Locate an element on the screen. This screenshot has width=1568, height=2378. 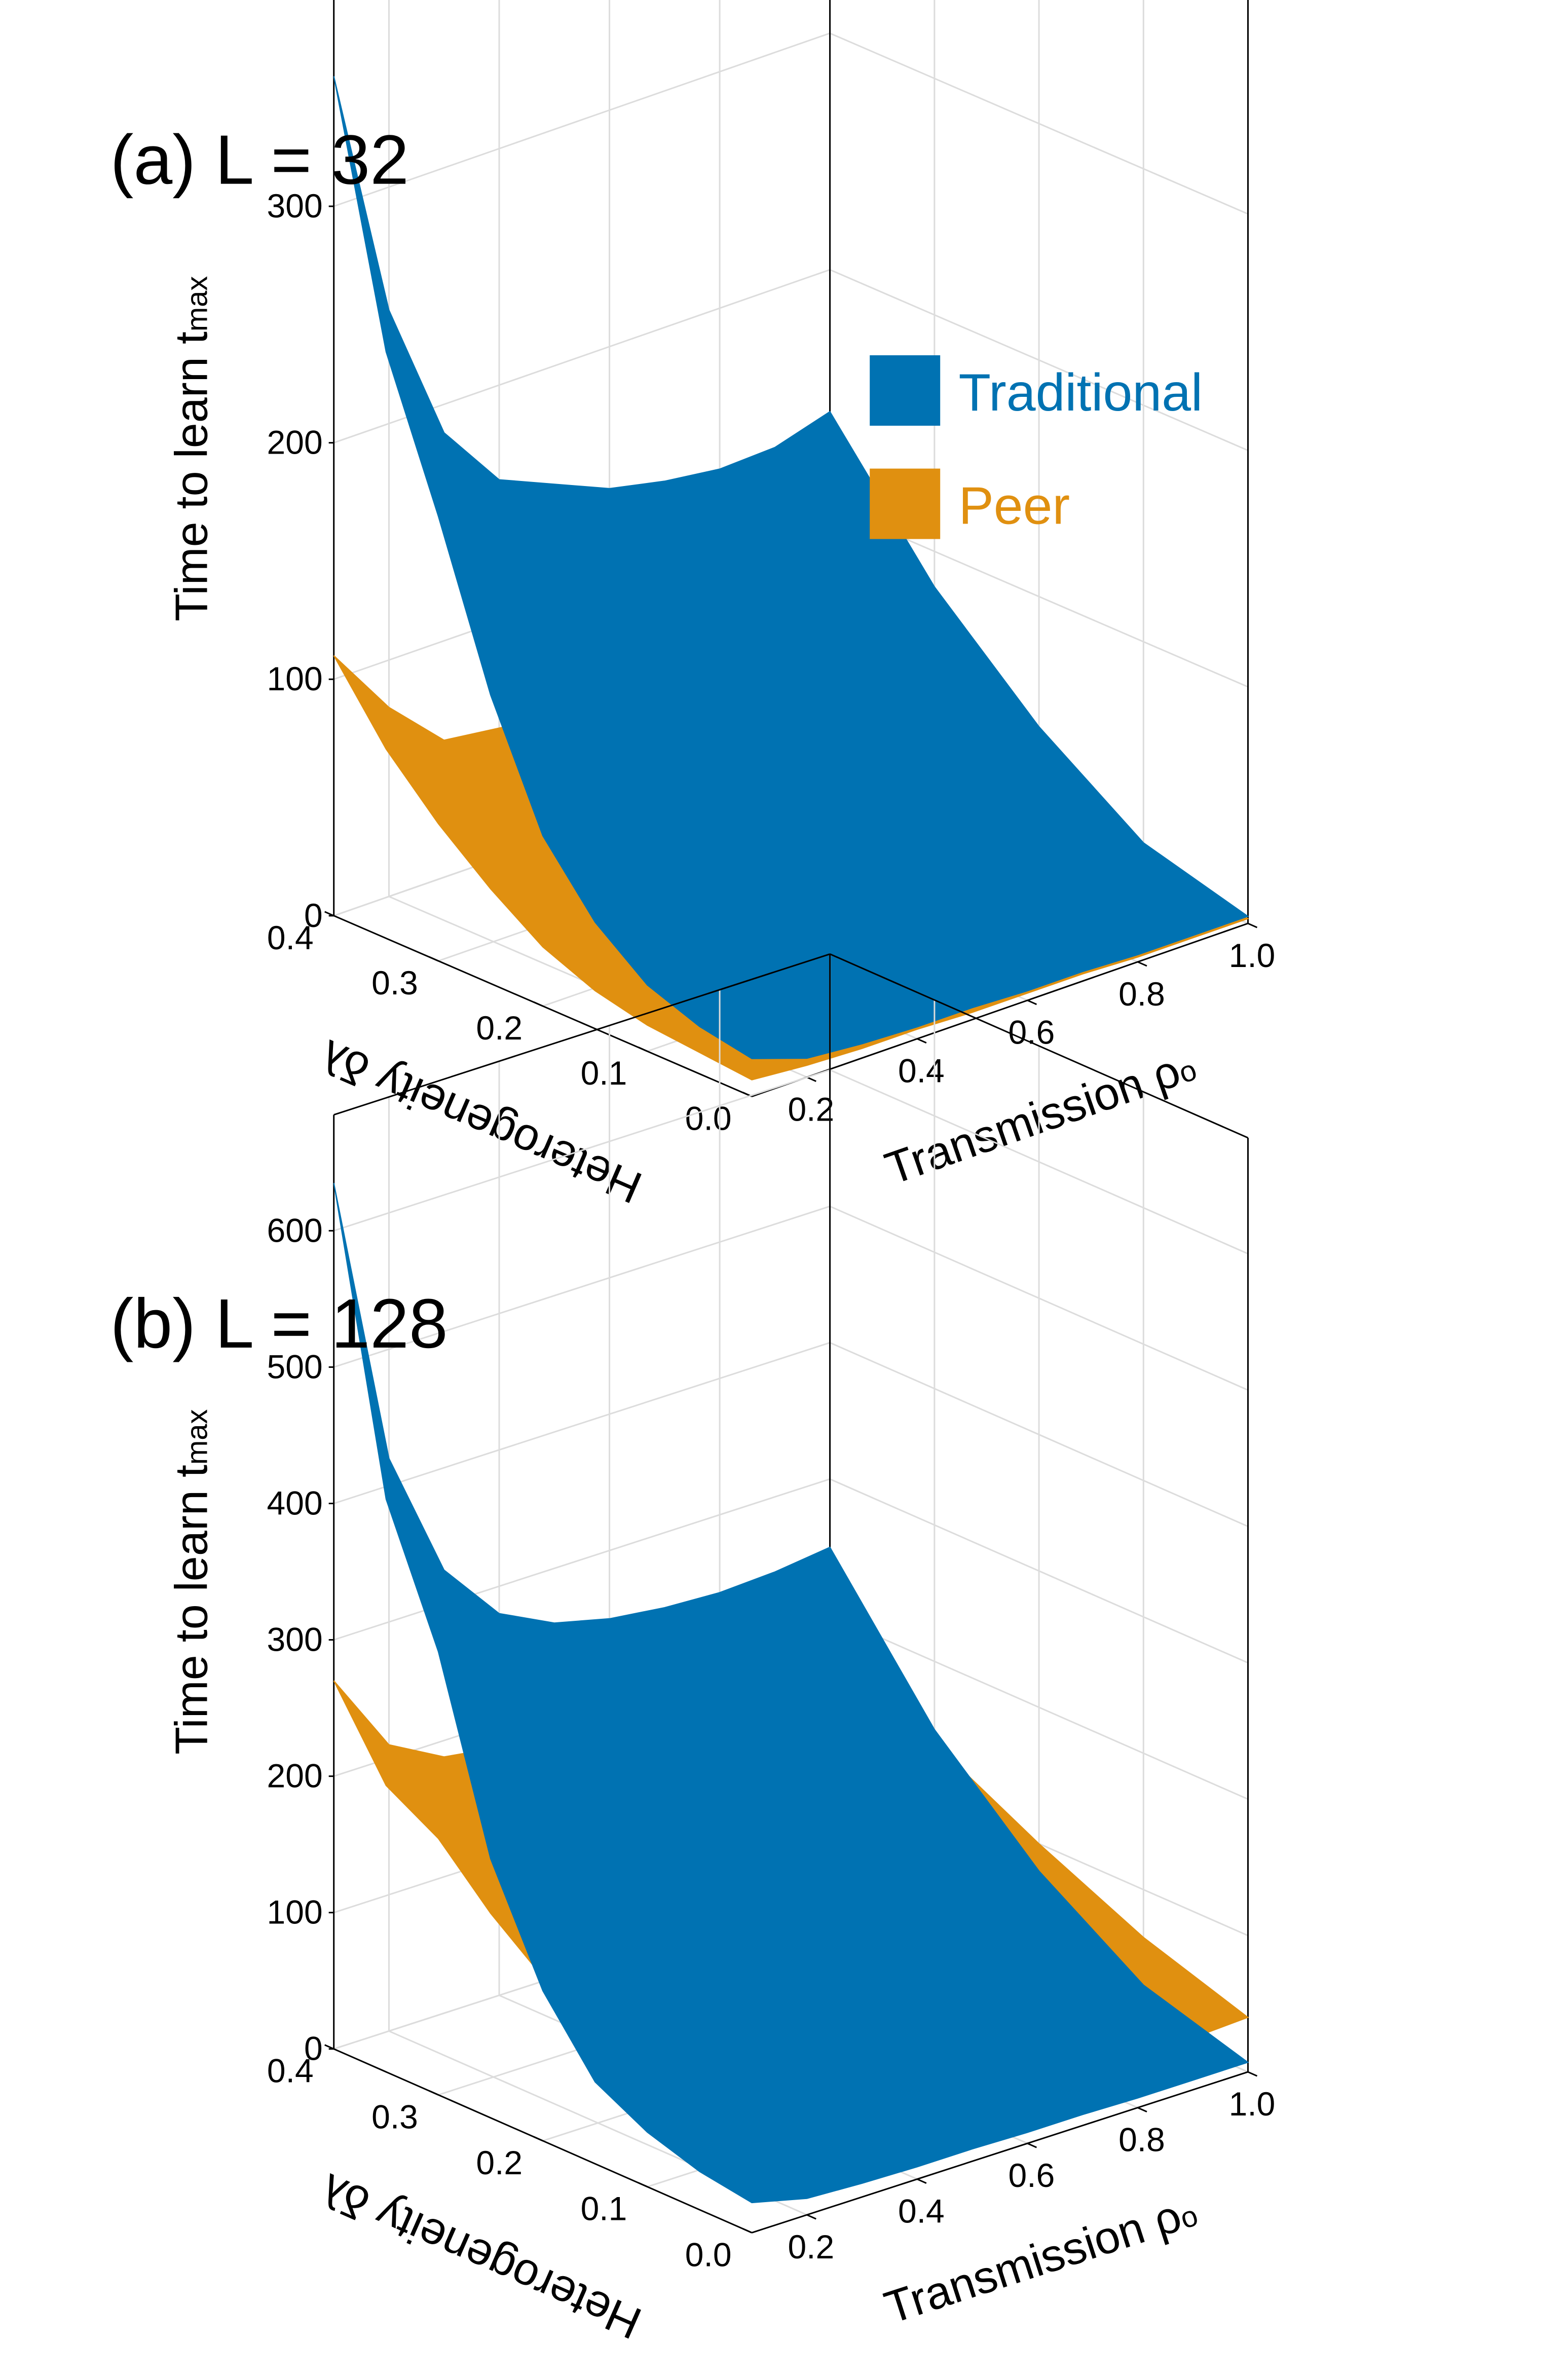
panel-title: (a) L = 32 is located at coordinates (260, 160).